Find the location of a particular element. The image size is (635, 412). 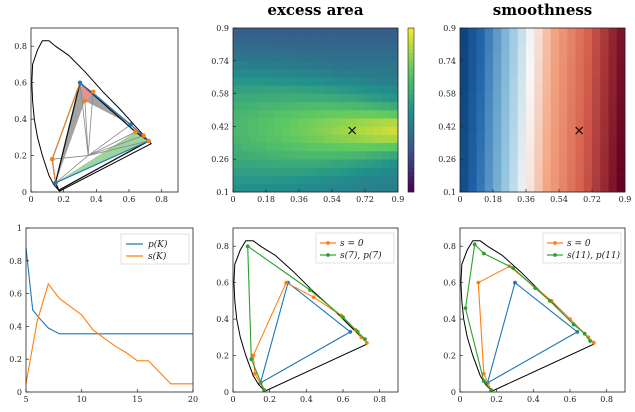

legend-label: s = 0 is located at coordinates (579, 244).